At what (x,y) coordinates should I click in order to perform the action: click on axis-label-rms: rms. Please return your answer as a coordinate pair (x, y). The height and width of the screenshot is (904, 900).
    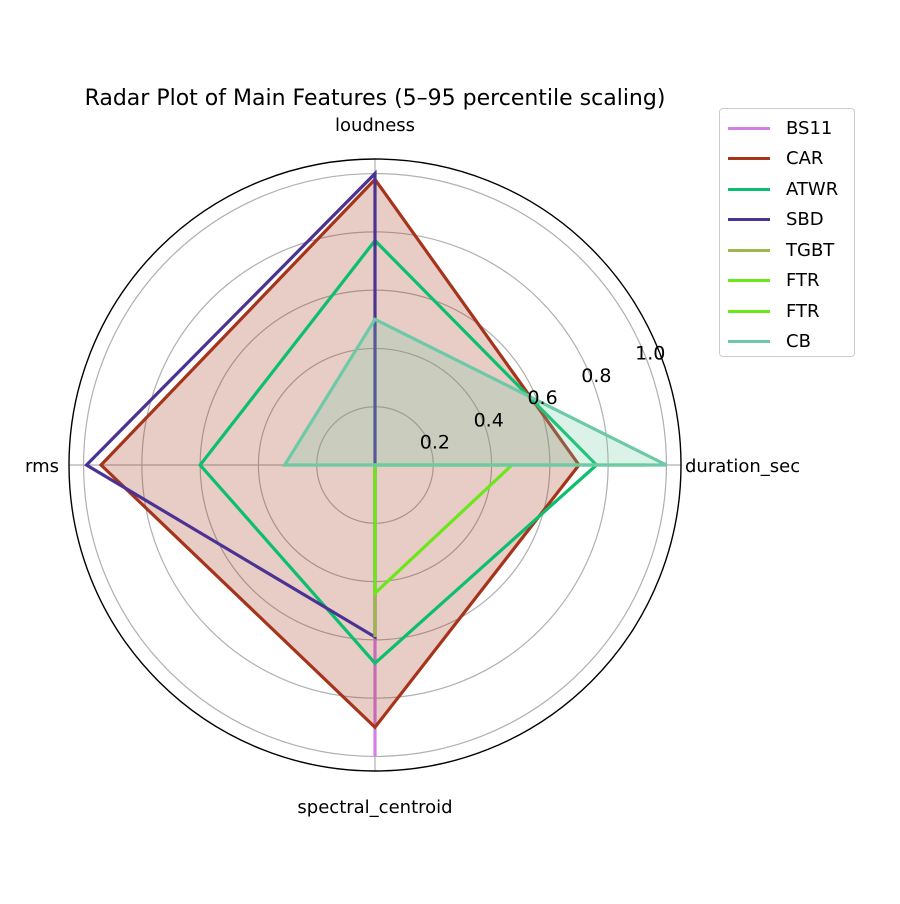
    Looking at the image, I should click on (42, 466).